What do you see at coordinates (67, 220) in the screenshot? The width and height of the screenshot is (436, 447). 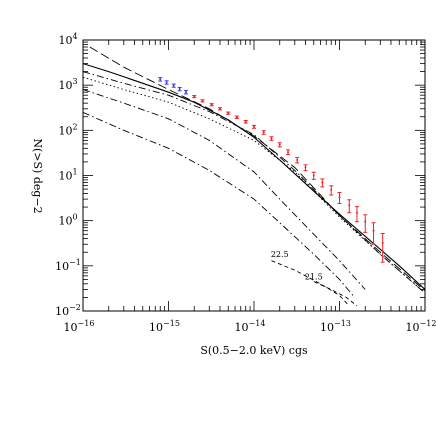 I see `y-tick-label: 10⁰` at bounding box center [67, 220].